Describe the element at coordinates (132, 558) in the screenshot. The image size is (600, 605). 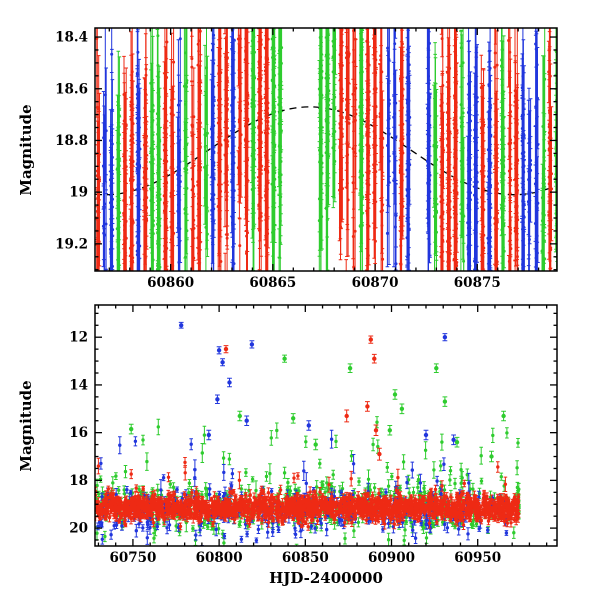
I see `x-axis-tick-label: 60750` at that location.